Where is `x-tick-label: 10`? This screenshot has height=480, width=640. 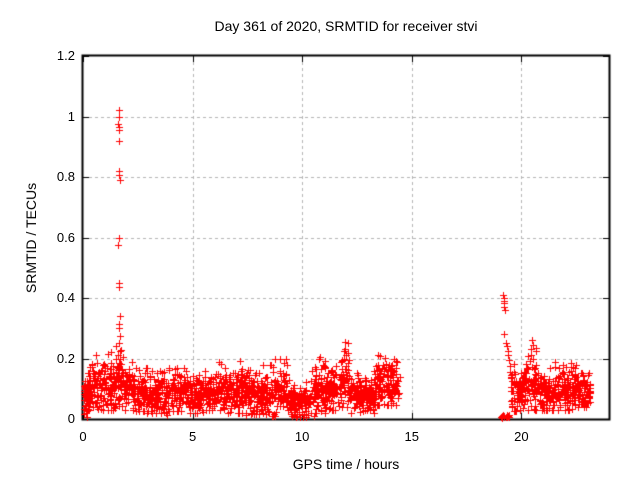
x-tick-label: 10 is located at coordinates (302, 436).